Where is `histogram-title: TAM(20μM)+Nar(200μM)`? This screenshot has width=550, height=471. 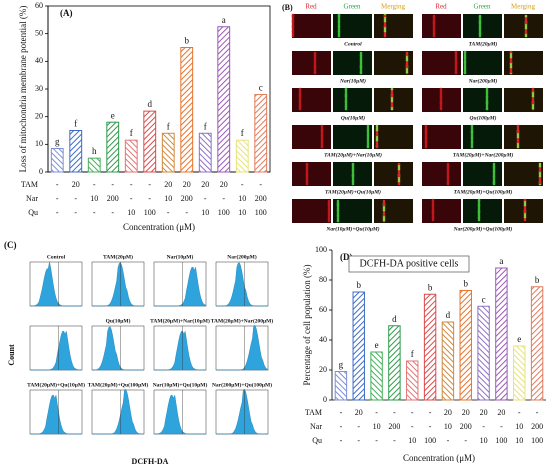
histogram-title: TAM(20μM)+Nar(200μM) is located at coordinates (242, 320).